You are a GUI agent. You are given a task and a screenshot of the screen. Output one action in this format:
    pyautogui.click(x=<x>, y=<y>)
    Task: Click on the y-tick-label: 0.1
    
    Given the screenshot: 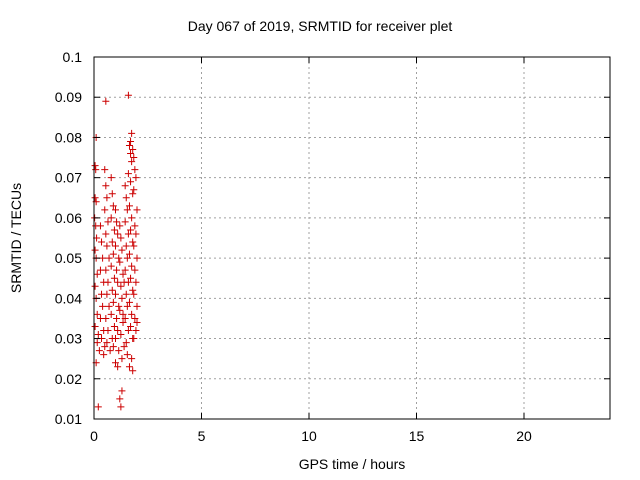 What is the action you would take?
    pyautogui.click(x=73, y=57)
    